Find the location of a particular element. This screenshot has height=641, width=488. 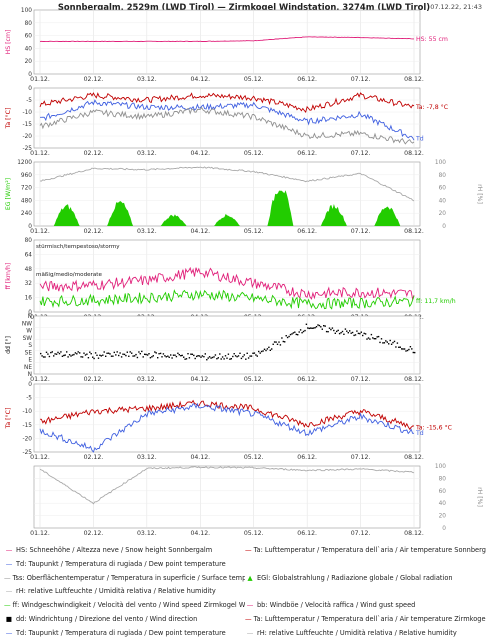

panel-2-x-tick: 02.12. is located at coordinates (94, 153).